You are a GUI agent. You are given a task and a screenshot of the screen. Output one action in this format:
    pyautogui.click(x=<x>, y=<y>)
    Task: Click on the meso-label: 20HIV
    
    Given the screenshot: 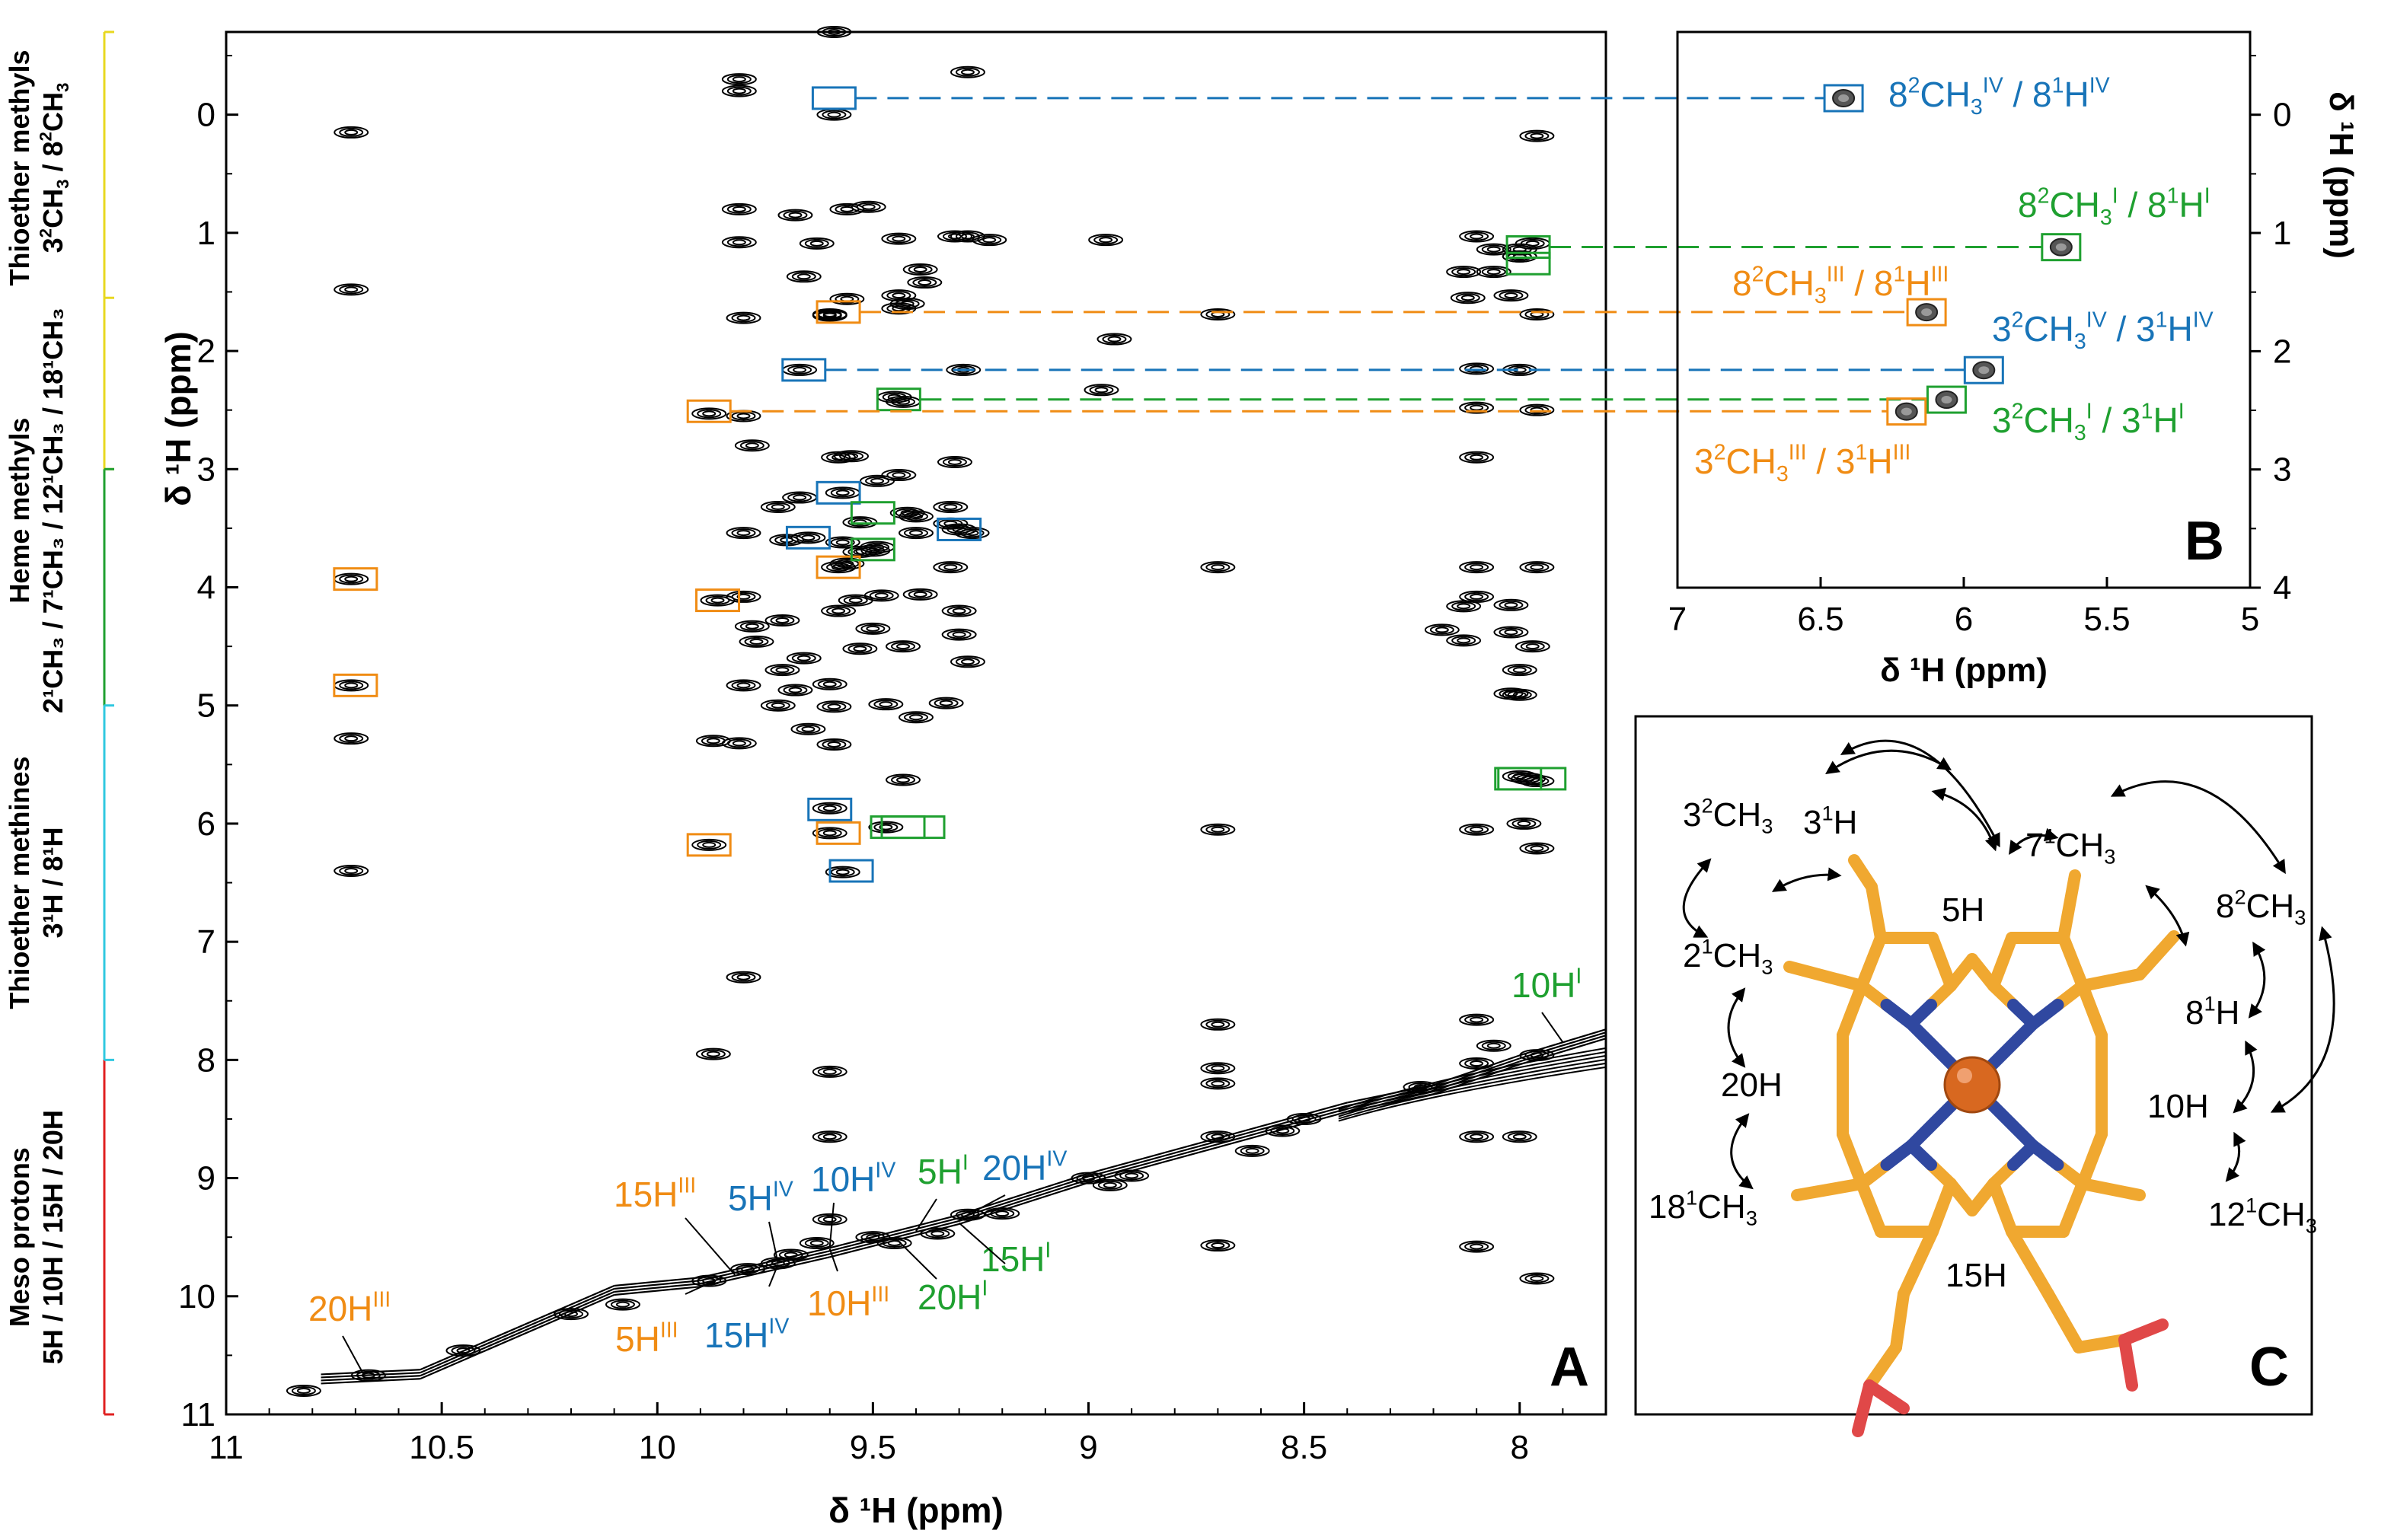 What is the action you would take?
    pyautogui.click(x=1024, y=1168)
    